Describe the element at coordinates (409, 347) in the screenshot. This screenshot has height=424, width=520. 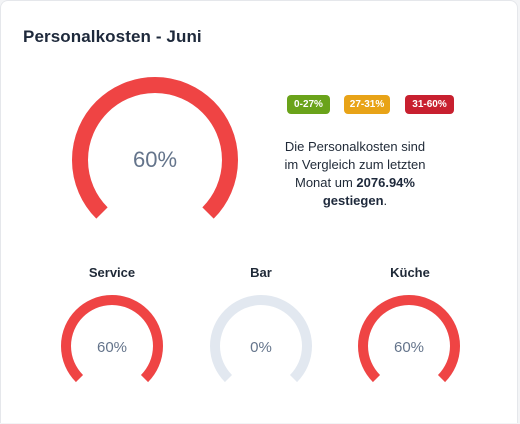
I see `department-value-kueche: 60%` at that location.